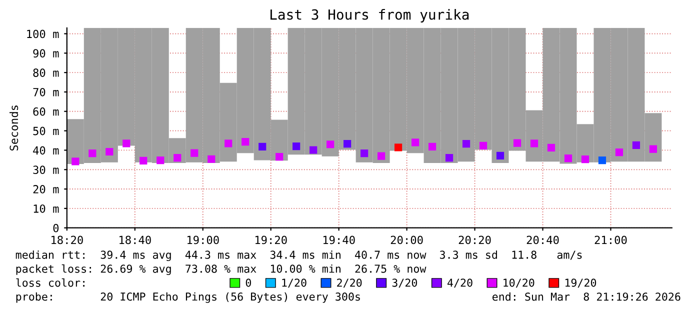 The height and width of the screenshot is (310, 697). I want to click on x-tick-label: 19:40, so click(339, 240).